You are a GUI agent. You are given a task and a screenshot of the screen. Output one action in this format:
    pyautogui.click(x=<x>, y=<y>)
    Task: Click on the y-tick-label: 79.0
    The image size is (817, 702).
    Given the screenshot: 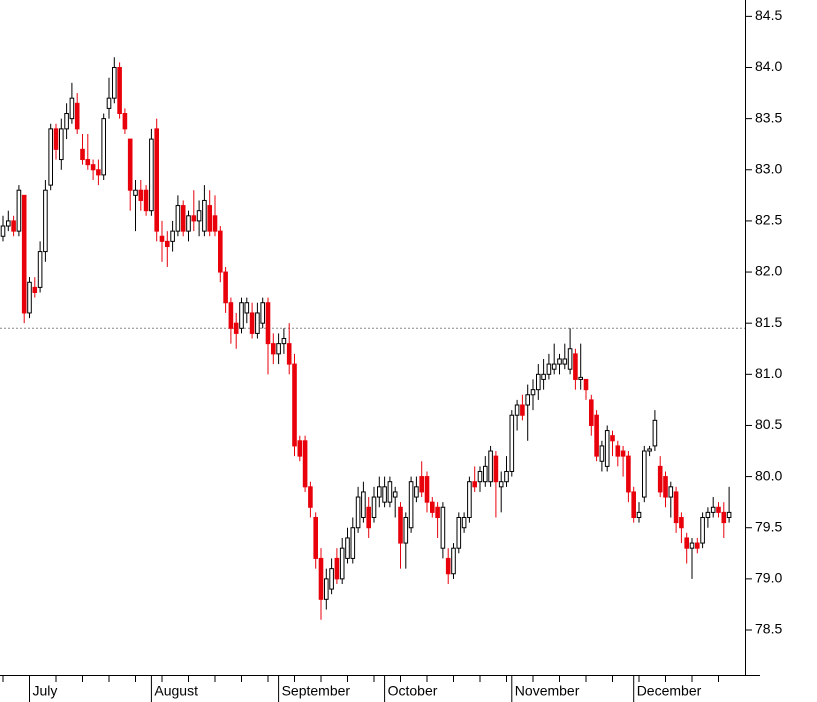 What is the action you would take?
    pyautogui.click(x=768, y=578)
    